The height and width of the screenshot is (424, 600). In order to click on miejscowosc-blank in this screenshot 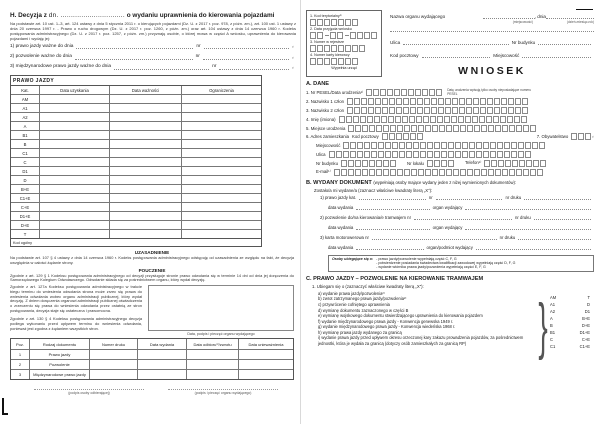, I will do `click(556, 56)`.